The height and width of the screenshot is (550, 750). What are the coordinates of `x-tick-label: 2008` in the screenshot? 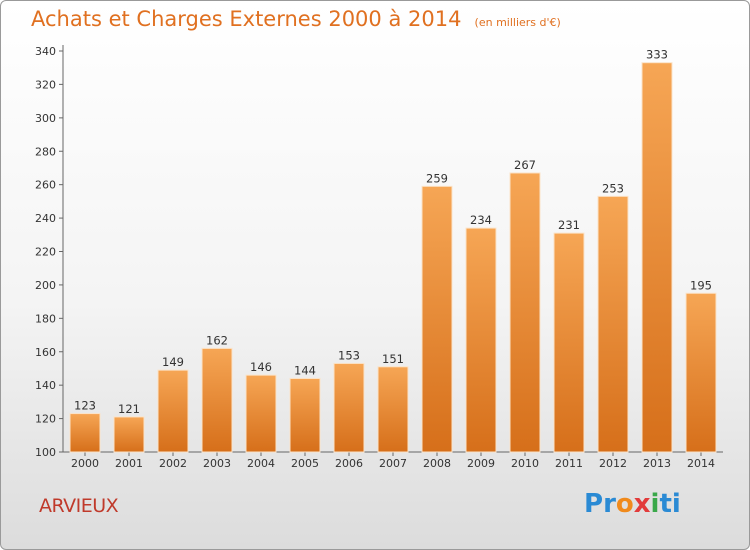 It's located at (437, 463).